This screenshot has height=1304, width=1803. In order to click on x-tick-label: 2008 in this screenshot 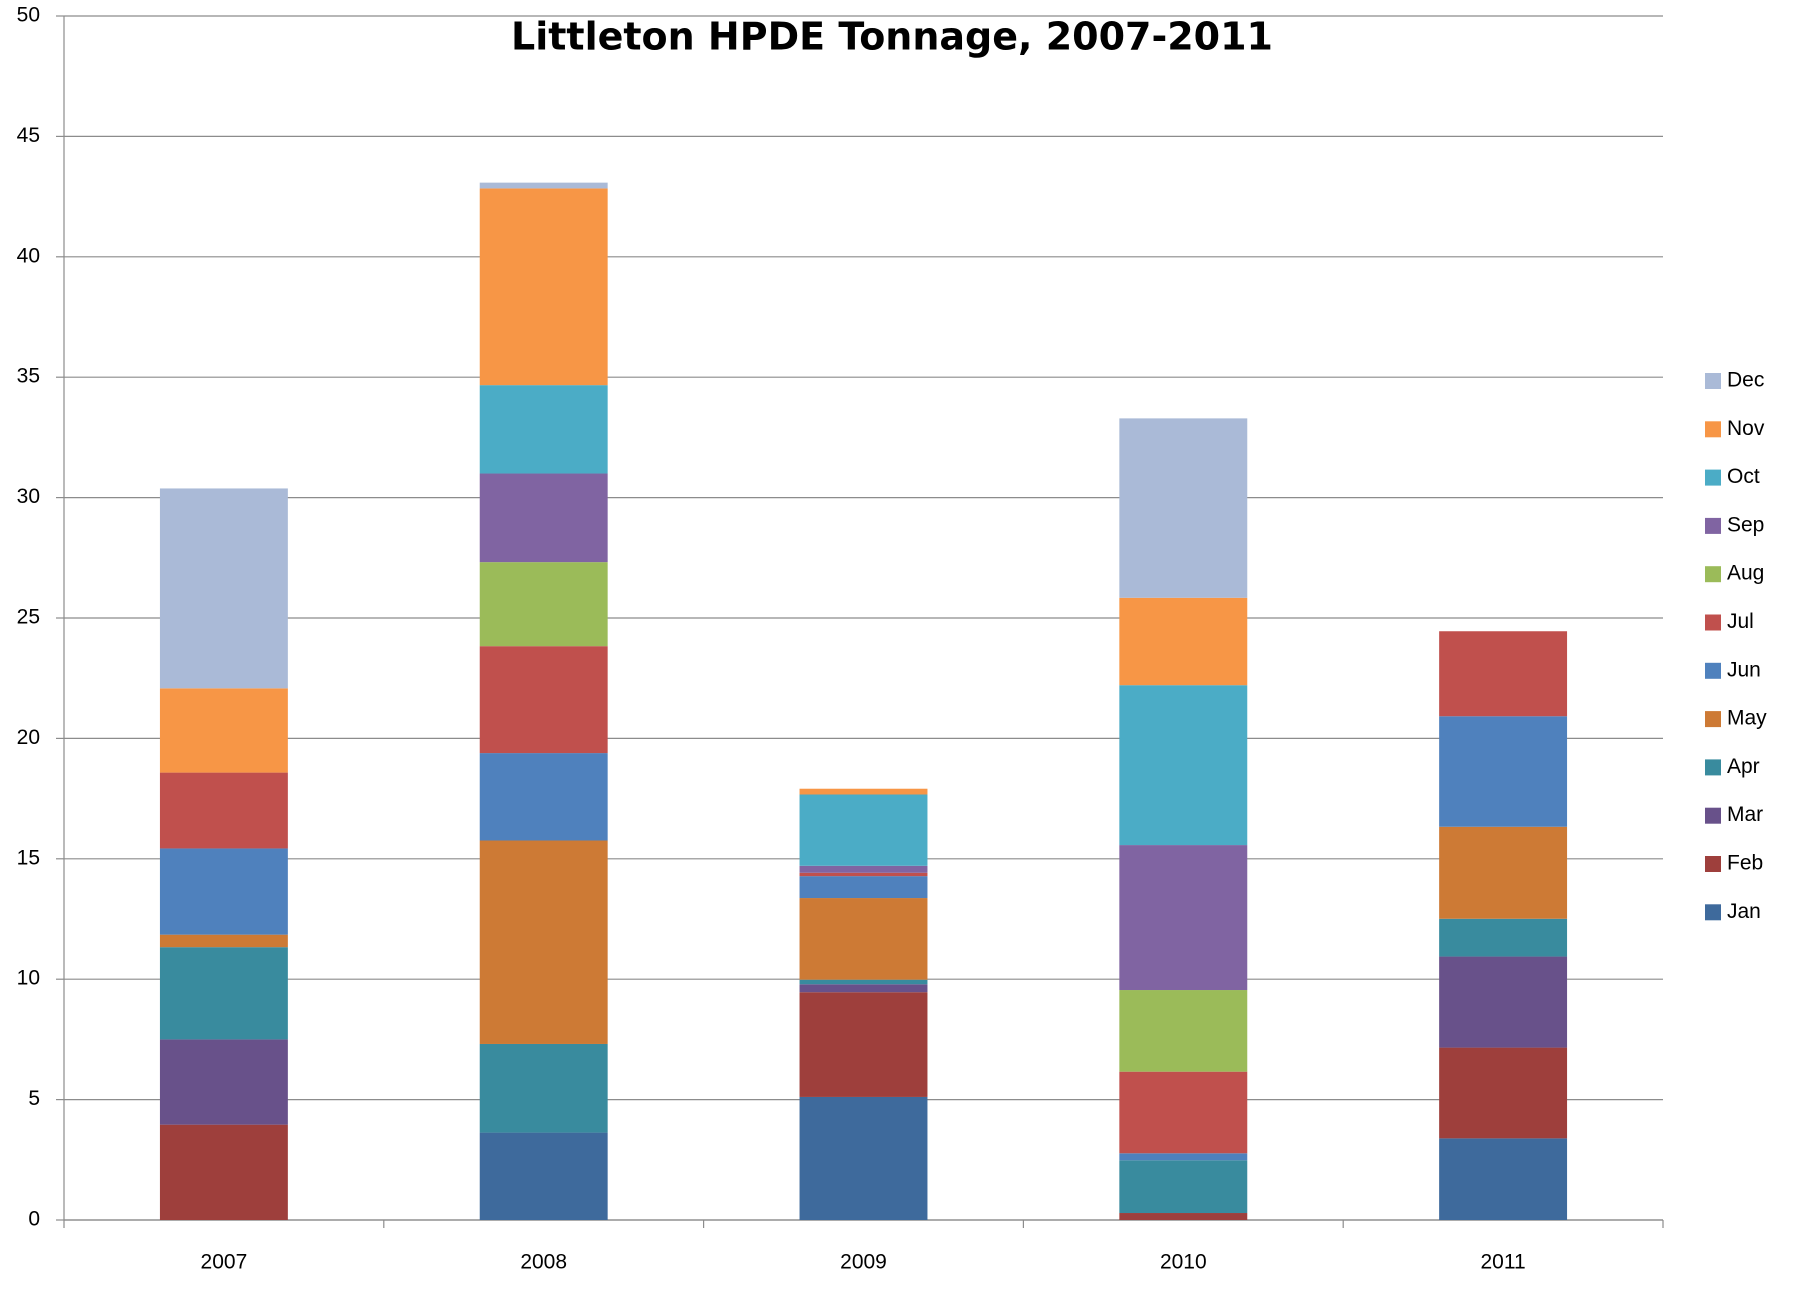, I will do `click(543, 1262)`.